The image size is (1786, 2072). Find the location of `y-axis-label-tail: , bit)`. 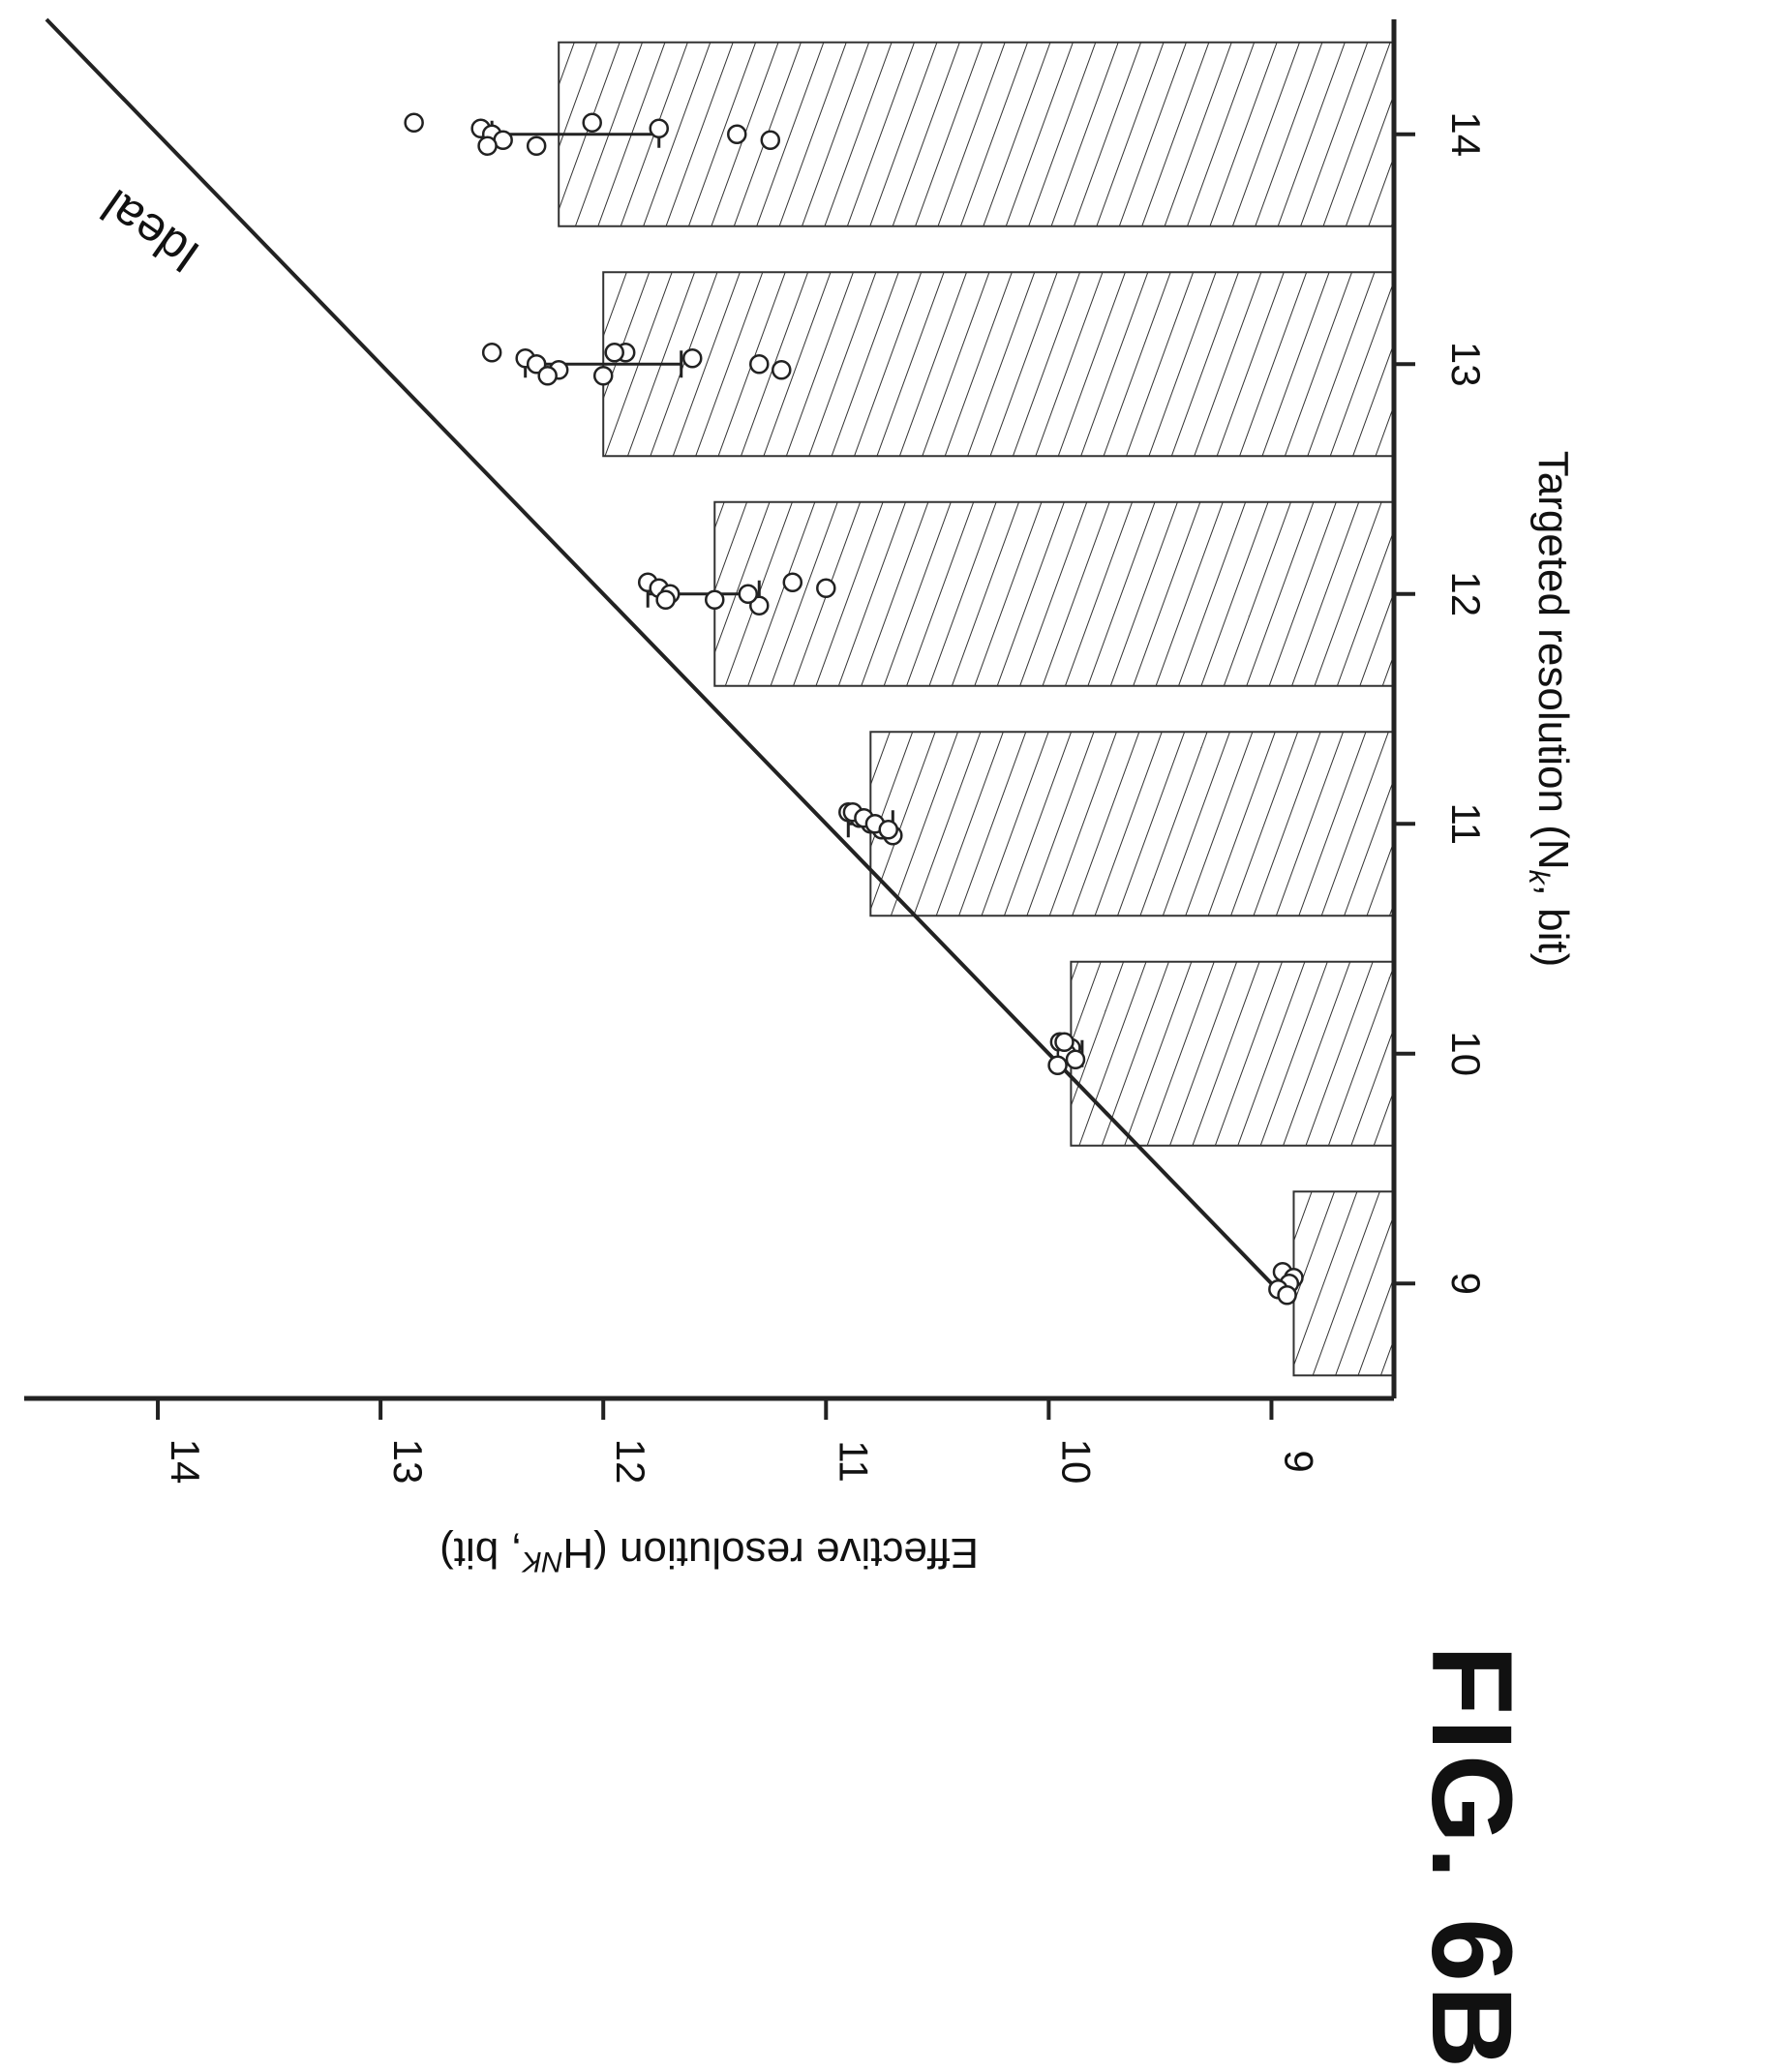

y-axis-label-tail: , bit) is located at coordinates (481, 1553).